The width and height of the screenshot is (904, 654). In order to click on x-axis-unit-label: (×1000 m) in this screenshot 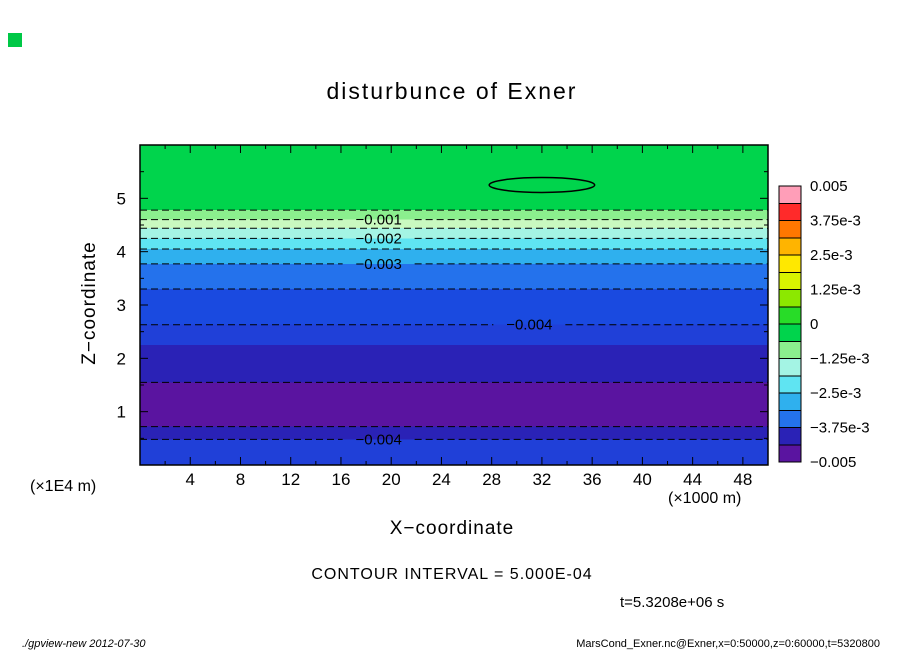, I will do `click(705, 498)`.